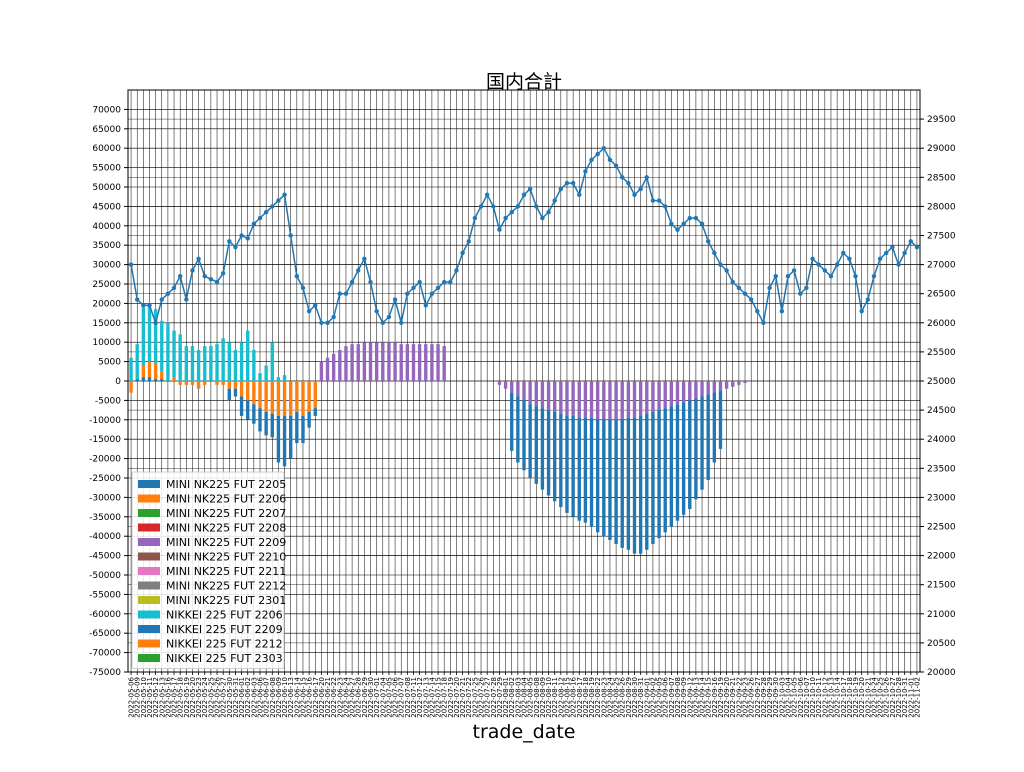  Describe the element at coordinates (106, 324) in the screenshot. I see `y-tick-label: 15000` at that location.